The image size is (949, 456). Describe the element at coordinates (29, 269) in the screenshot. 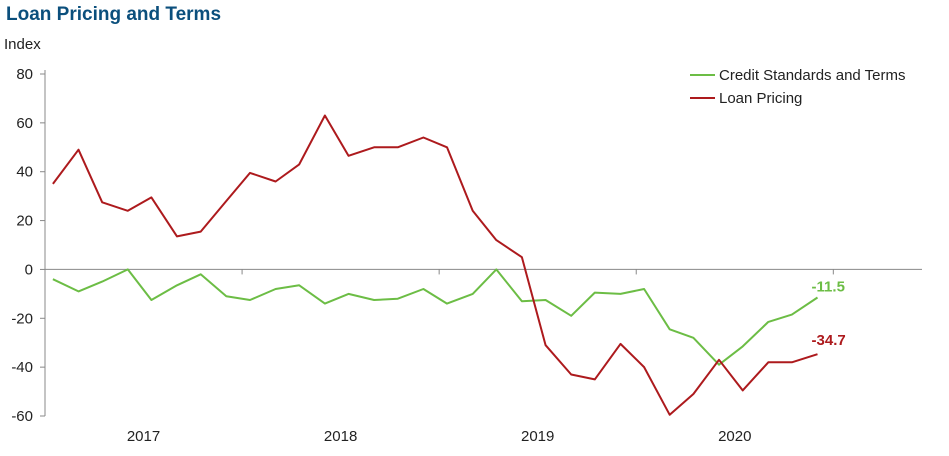

I see `y-tick-label: 0` at that location.